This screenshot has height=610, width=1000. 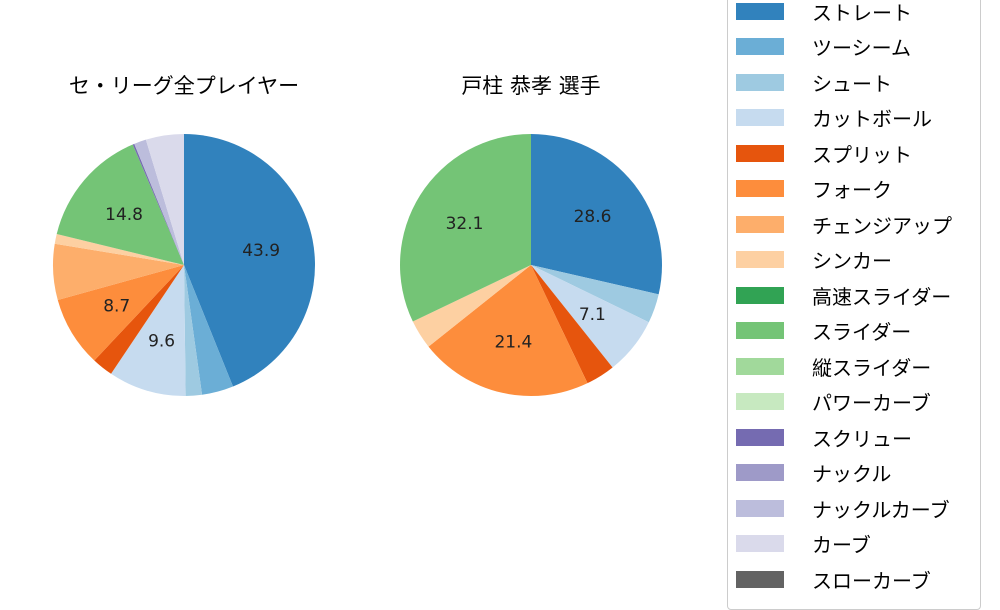 I want to click on slice-label: 14.8, so click(x=124, y=215).